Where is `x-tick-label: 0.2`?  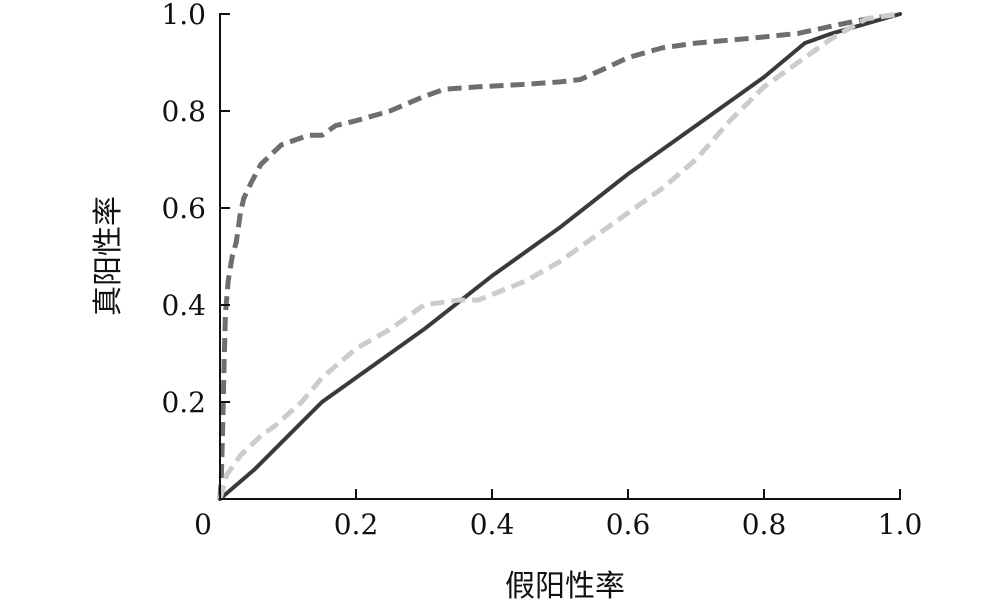 x-tick-label: 0.2 is located at coordinates (356, 524).